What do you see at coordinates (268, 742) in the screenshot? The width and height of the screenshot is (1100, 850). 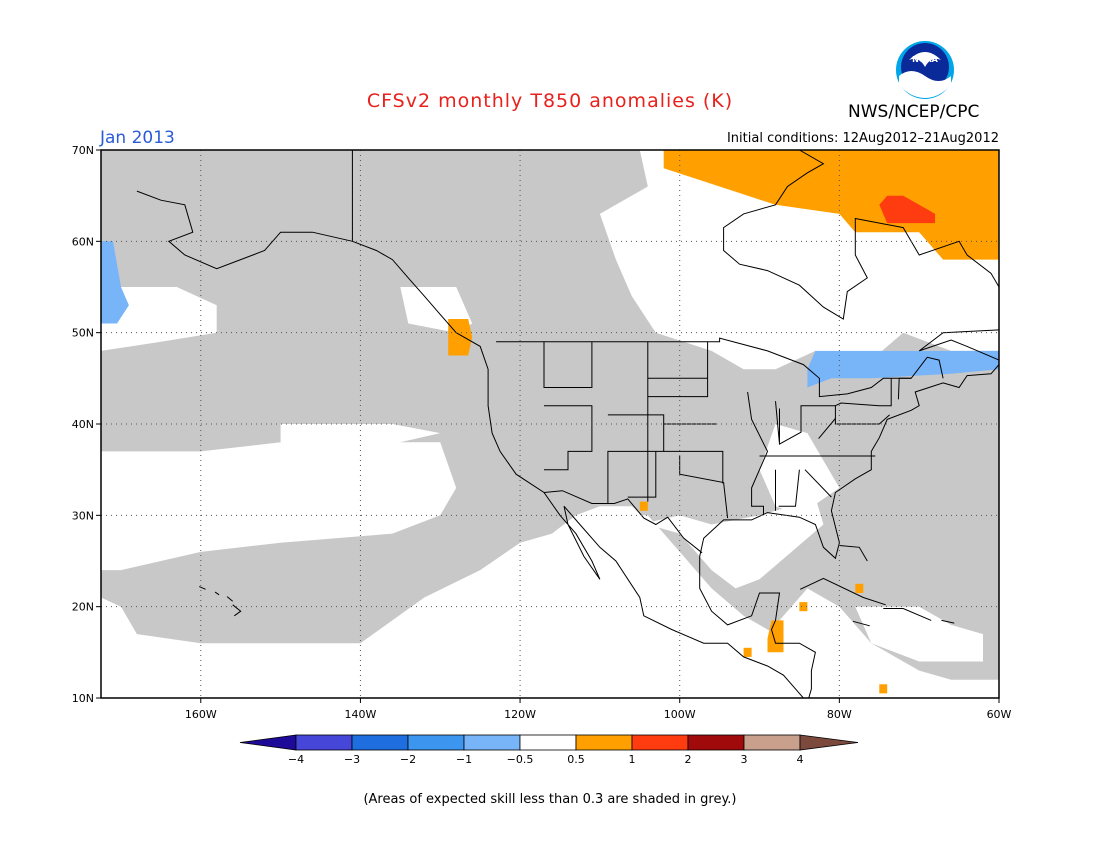 I see `legend-arrow-low` at bounding box center [268, 742].